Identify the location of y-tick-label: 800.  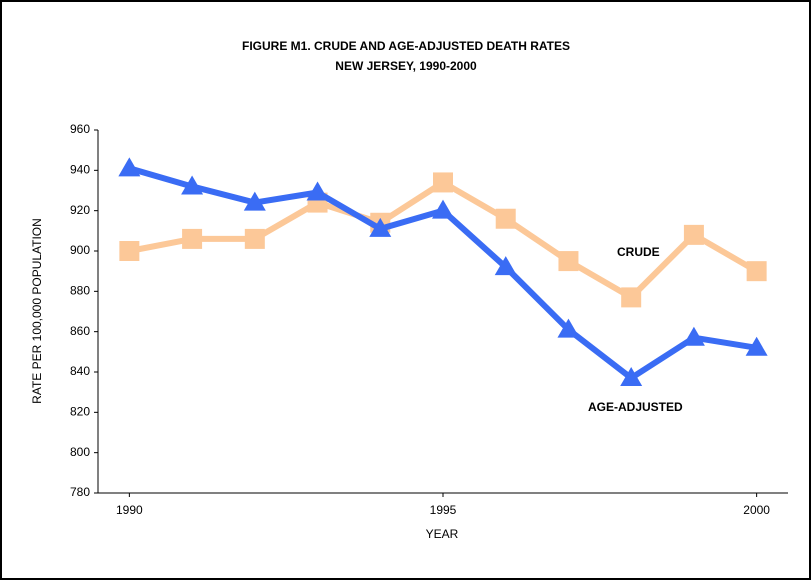
(80, 452).